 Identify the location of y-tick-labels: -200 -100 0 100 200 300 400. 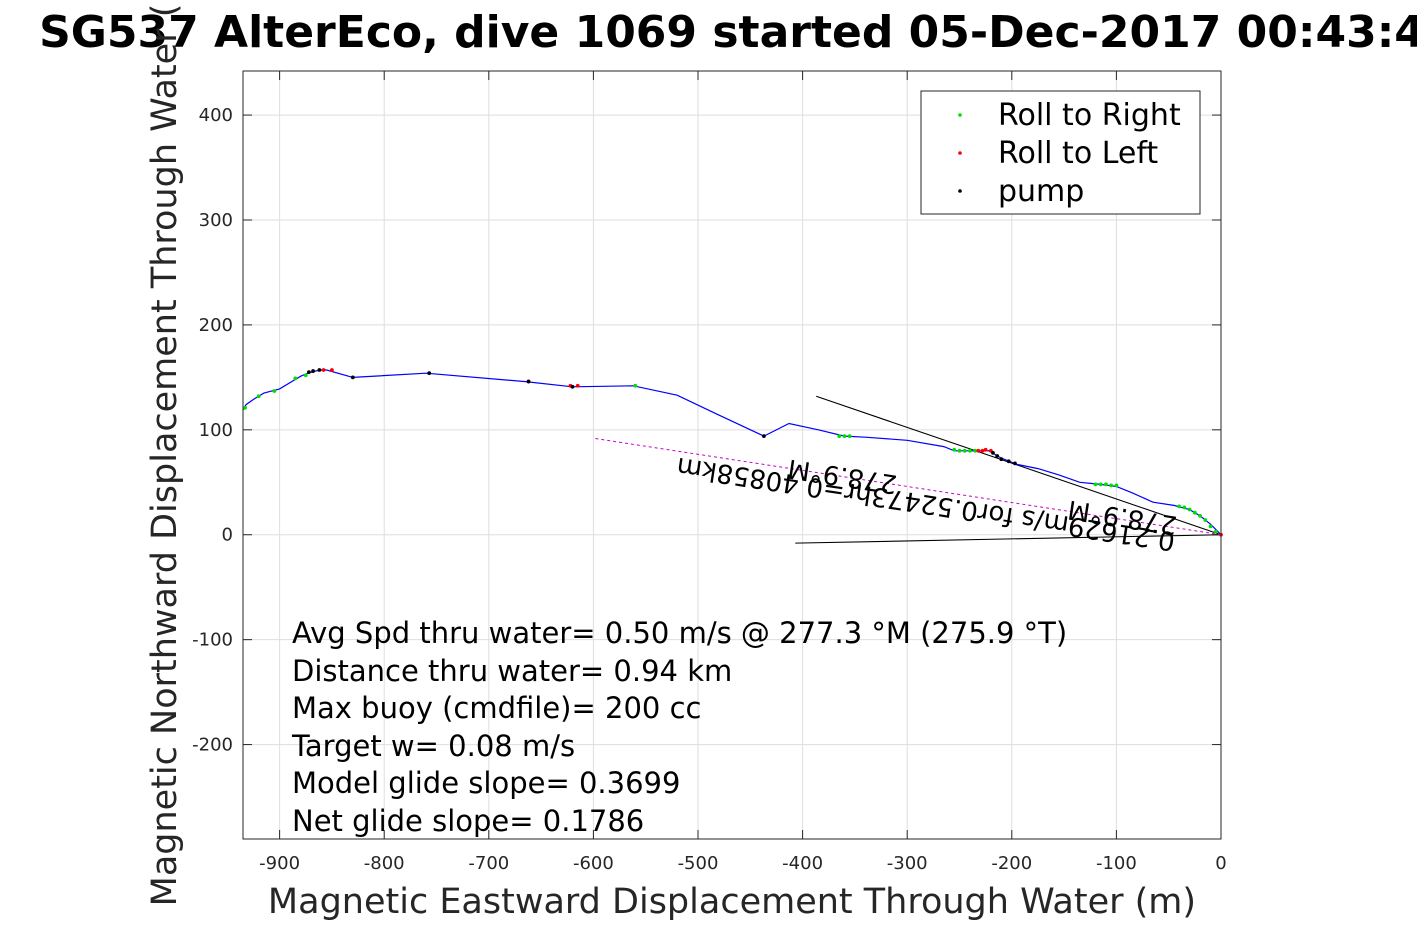
(212, 430).